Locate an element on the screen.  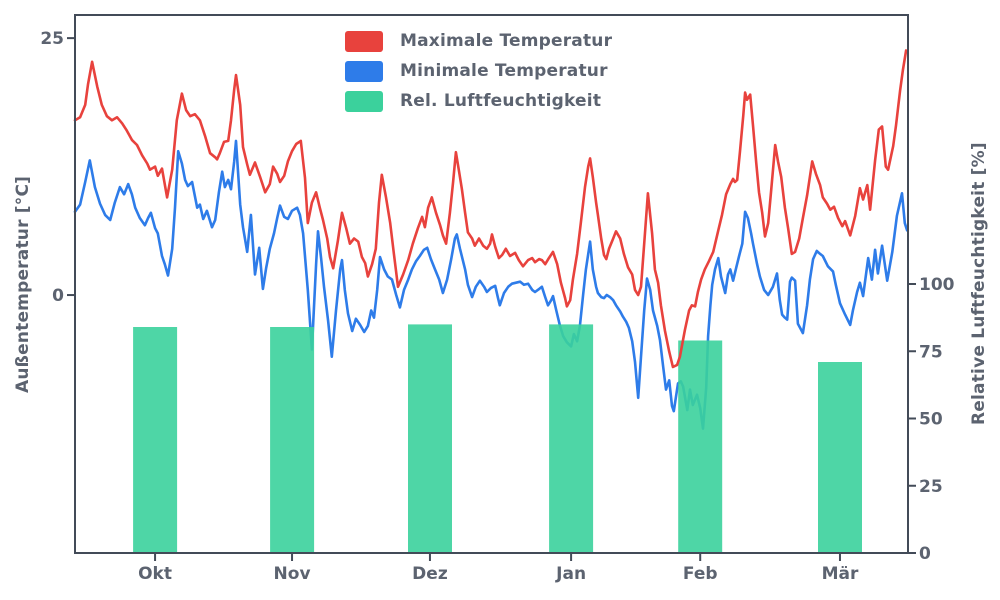
humidity-bar-Feb is located at coordinates (700, 446).